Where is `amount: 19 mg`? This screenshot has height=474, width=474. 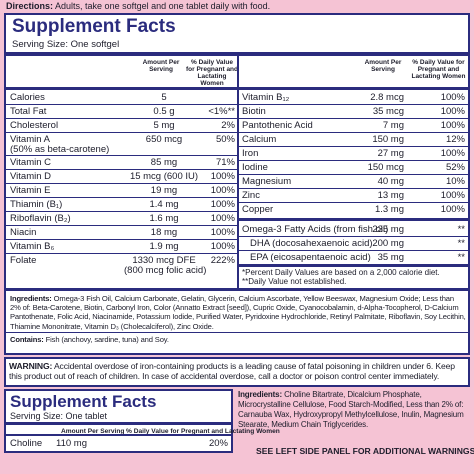 amount: 19 mg is located at coordinates (164, 190).